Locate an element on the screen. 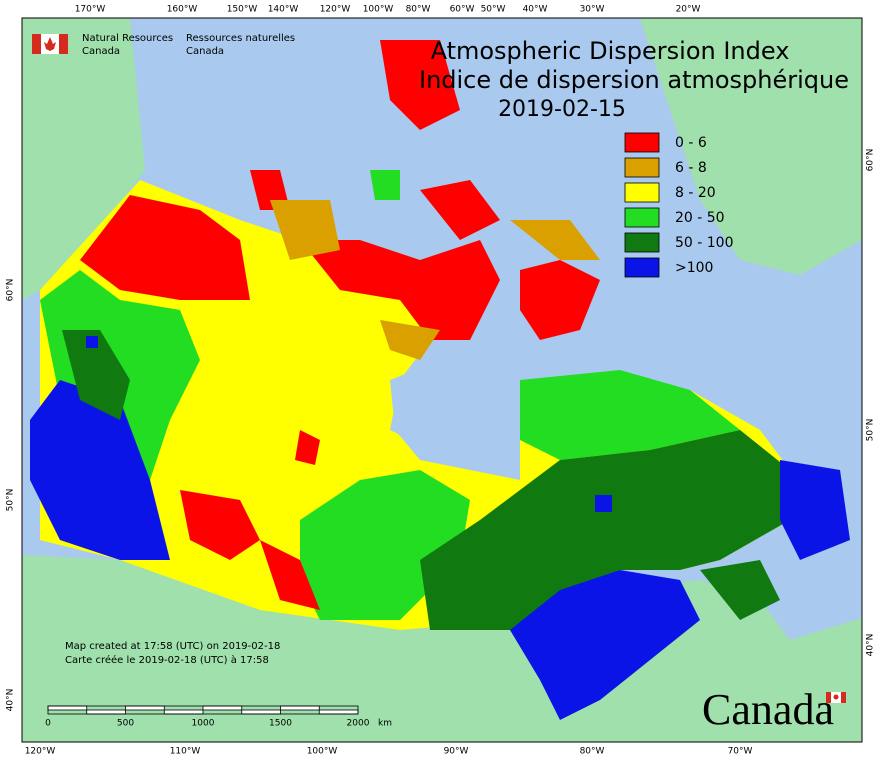 This screenshot has height=764, width=880. graticule-label: 60°W is located at coordinates (462, 10).